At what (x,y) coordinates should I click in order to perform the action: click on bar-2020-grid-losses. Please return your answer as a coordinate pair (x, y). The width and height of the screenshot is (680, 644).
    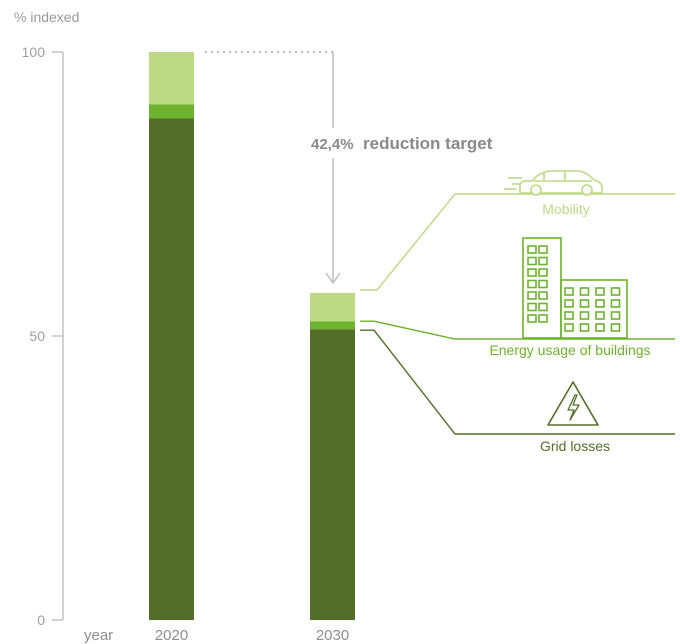
    Looking at the image, I should click on (171, 369).